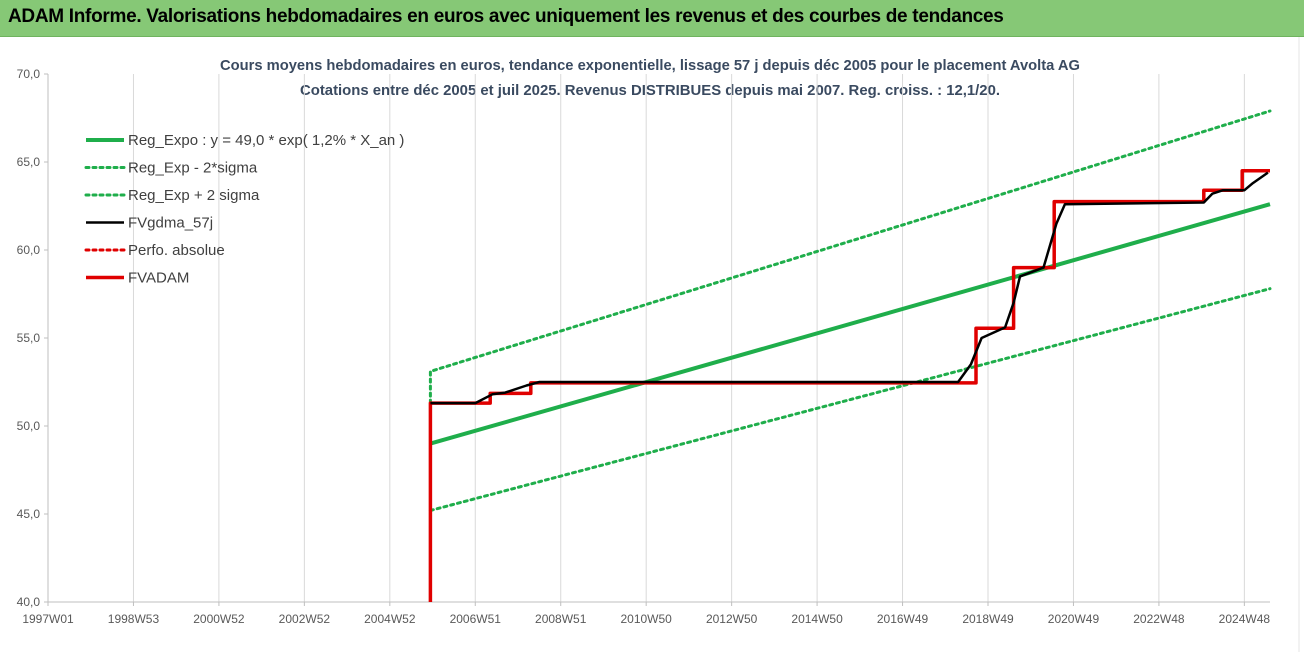  I want to click on x-tick-label: 1997W01, so click(48, 619).